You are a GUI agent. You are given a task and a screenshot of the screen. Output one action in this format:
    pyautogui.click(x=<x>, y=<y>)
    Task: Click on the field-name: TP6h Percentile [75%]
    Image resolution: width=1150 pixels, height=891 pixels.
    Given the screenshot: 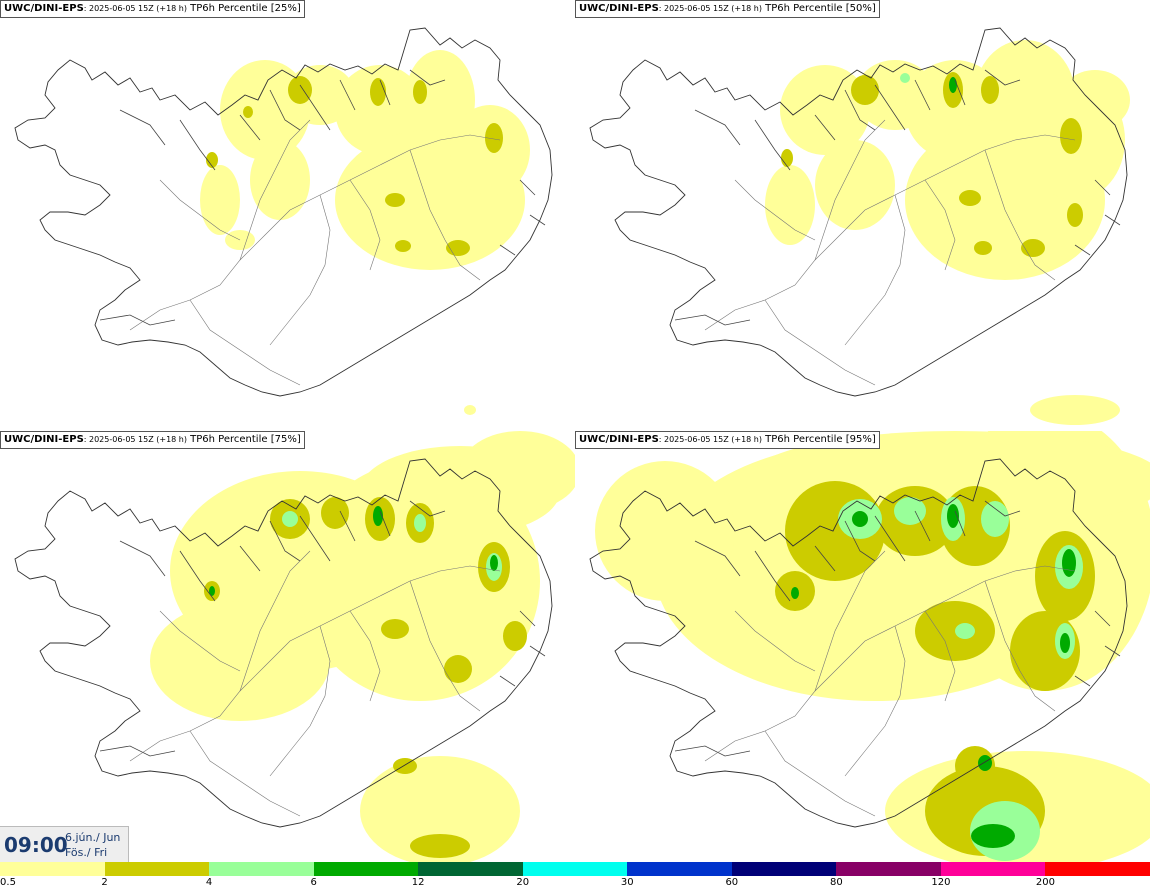 What is the action you would take?
    pyautogui.click(x=243, y=439)
    